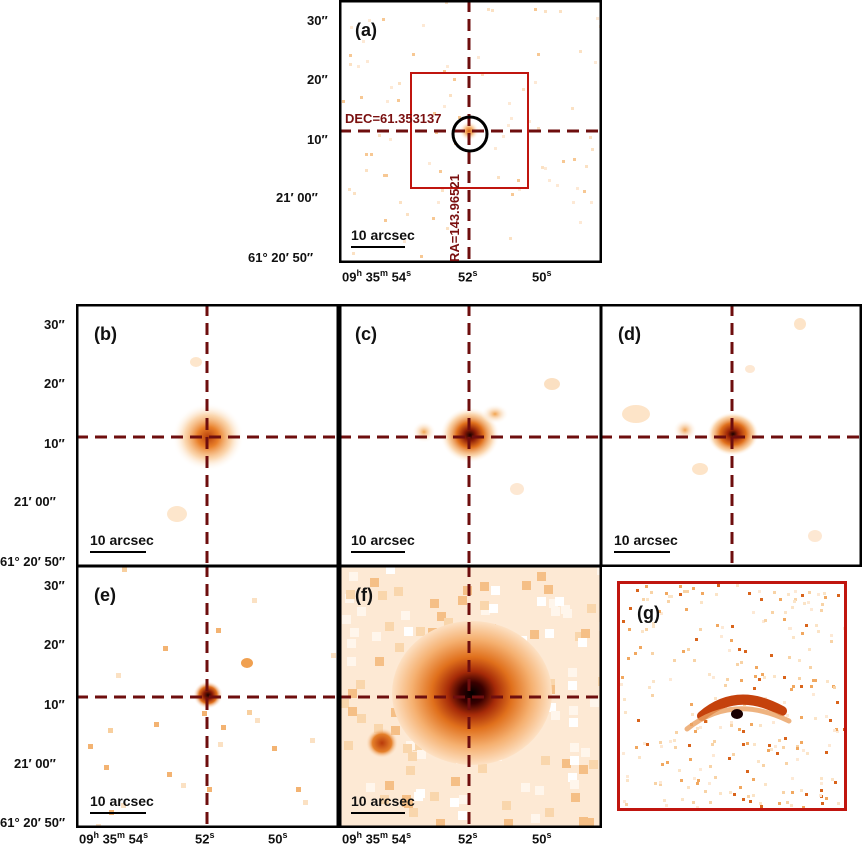 The width and height of the screenshot is (863, 848). Describe the element at coordinates (470, 696) in the screenshot. I see `panel-f-image` at that location.